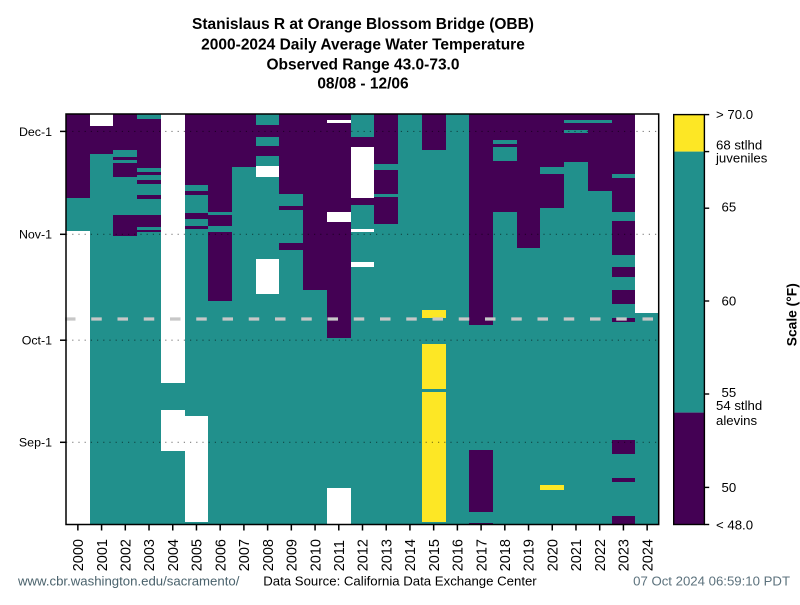 This screenshot has height=605, width=800. Describe the element at coordinates (530, 555) in the screenshot. I see `svg-text: 2019` at that location.